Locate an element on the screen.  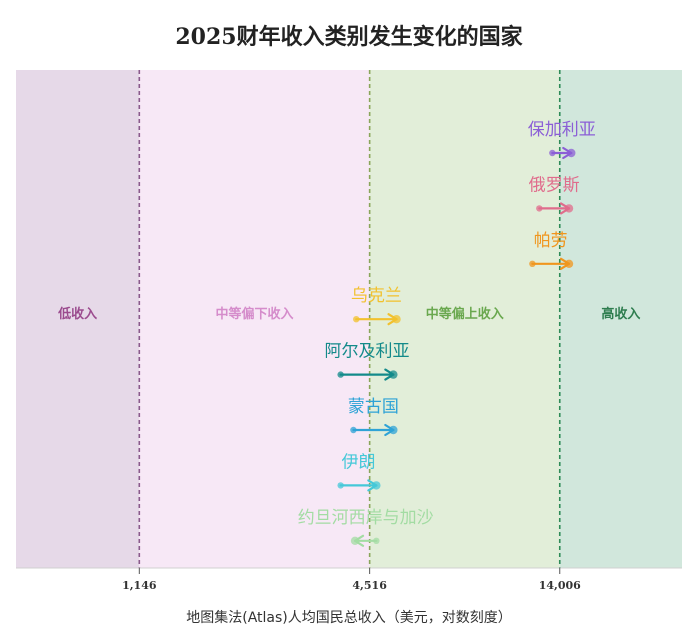
country-label-5: 蒙古国 is located at coordinates (373, 407).